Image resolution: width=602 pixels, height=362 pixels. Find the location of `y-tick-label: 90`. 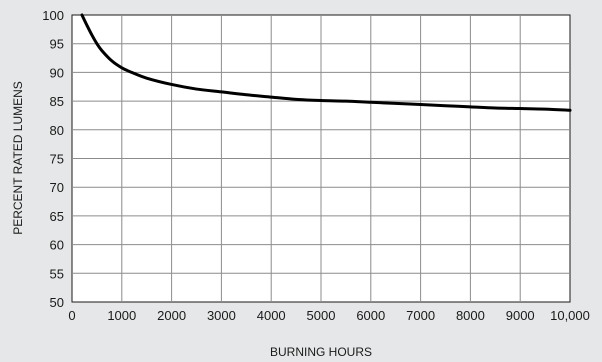

y-tick-label: 90 is located at coordinates (57, 72).